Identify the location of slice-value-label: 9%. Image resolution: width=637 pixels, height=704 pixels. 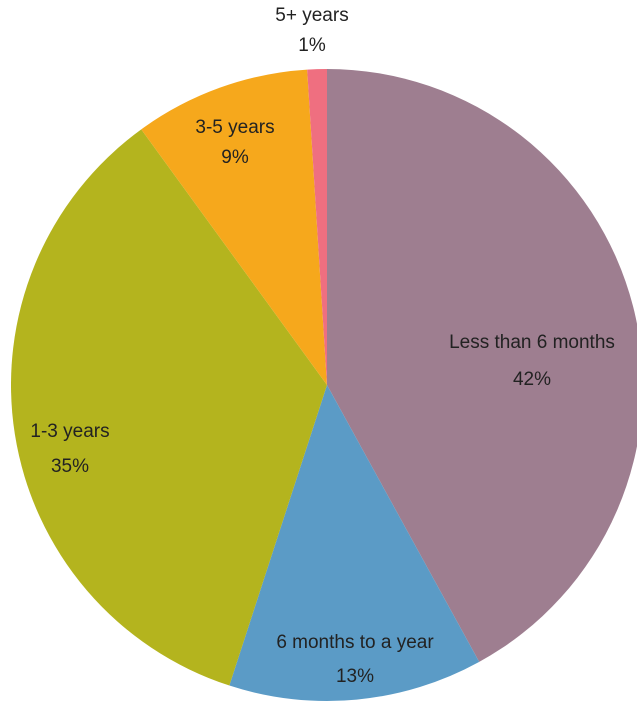
(235, 157).